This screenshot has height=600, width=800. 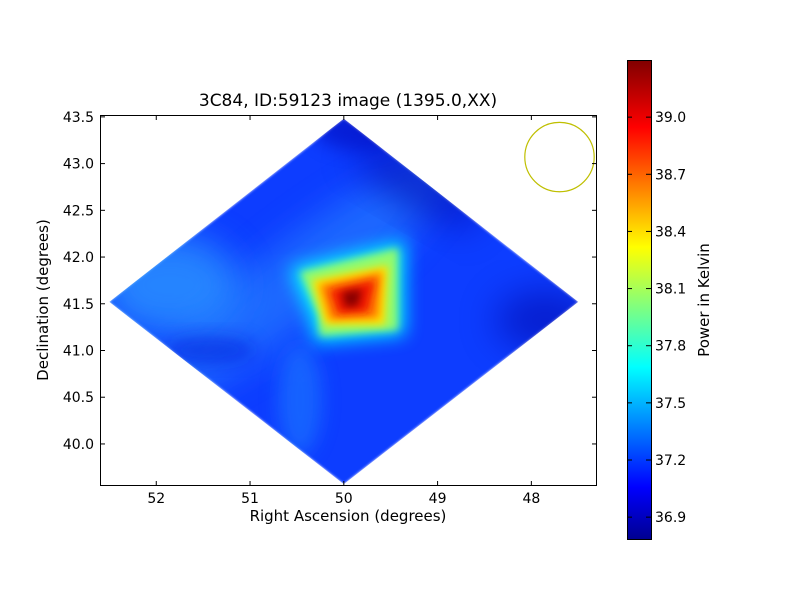 I want to click on colorbar-tick-label: 36.9, so click(x=670, y=518).